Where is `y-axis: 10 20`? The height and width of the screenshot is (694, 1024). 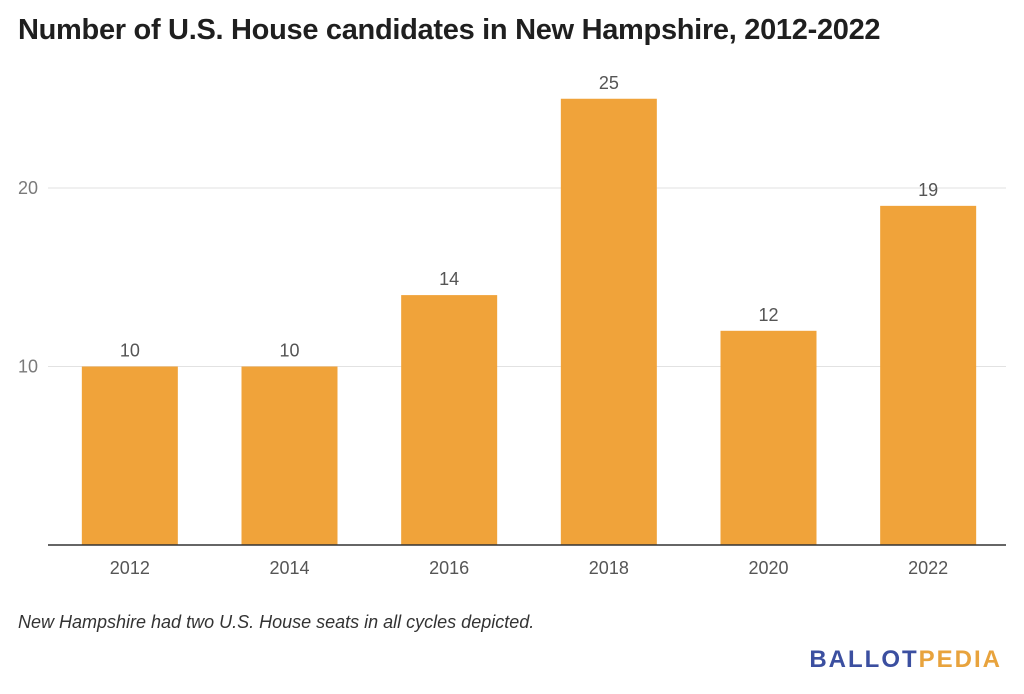
y-axis: 10 20 is located at coordinates (28, 277).